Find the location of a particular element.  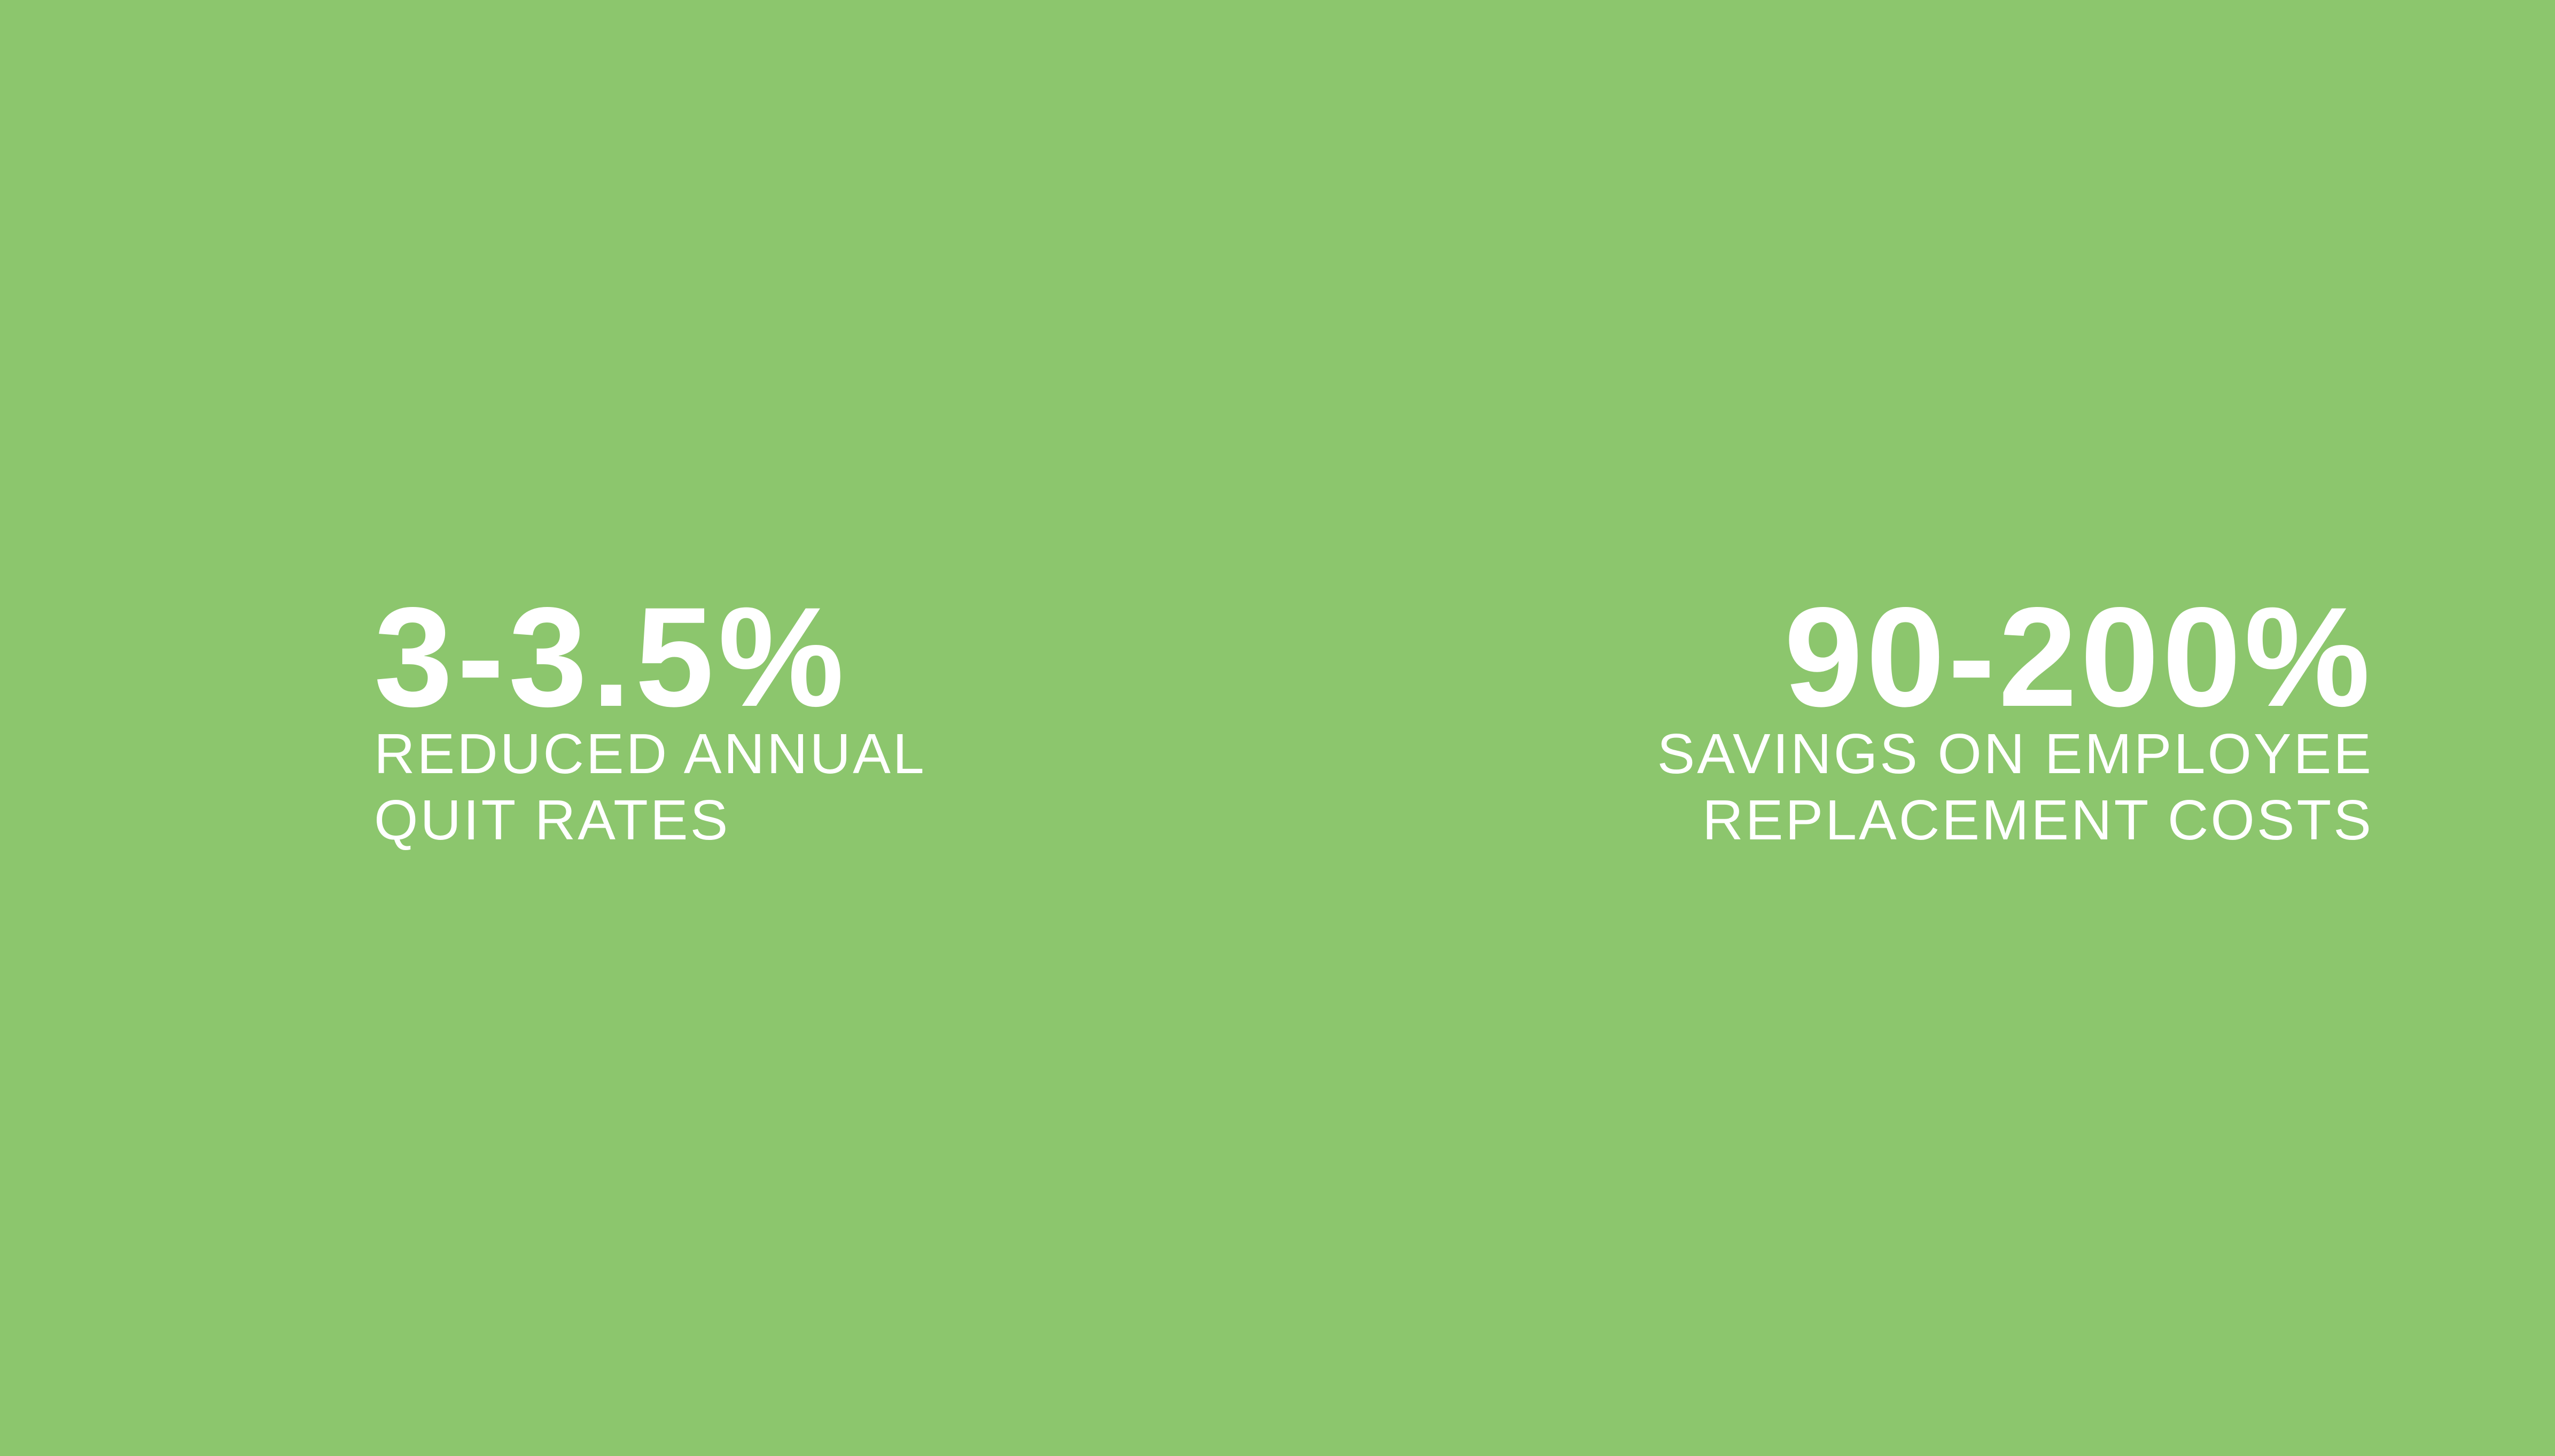

stat-label-replacement-costs: SAVINGS ON EMPLOYEE REPLACEMENT COSTS is located at coordinates (2015, 787).